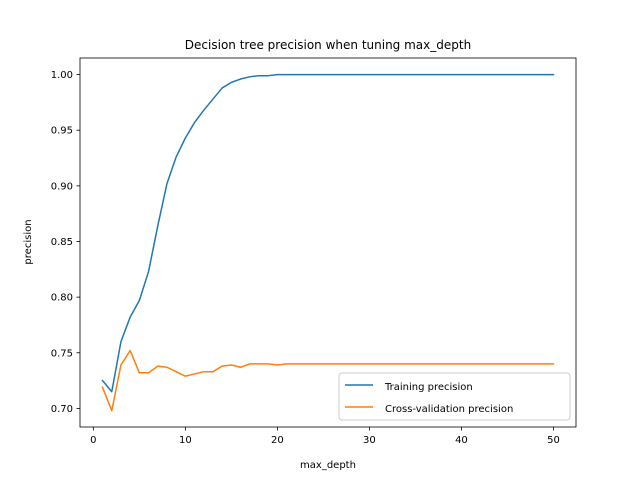 This screenshot has height=480, width=640. I want to click on legend-label-training: Training precision, so click(428, 387).